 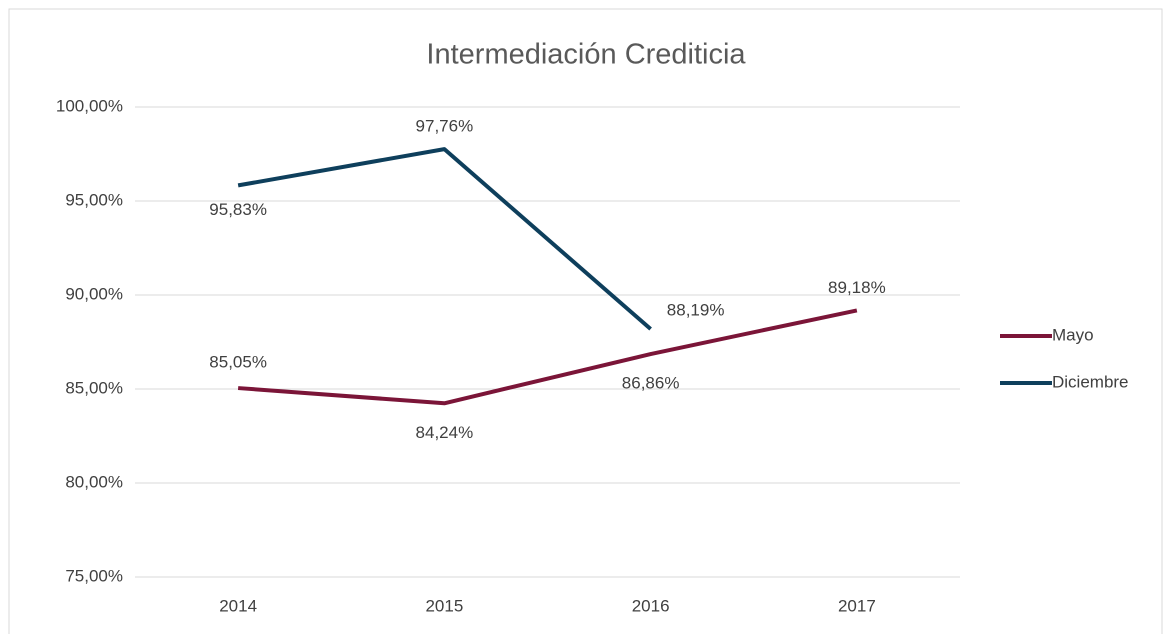 I want to click on legend-label: Mayo, so click(x=1073, y=334).